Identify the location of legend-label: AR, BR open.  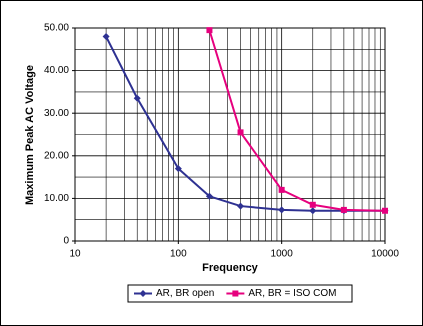
(185, 293).